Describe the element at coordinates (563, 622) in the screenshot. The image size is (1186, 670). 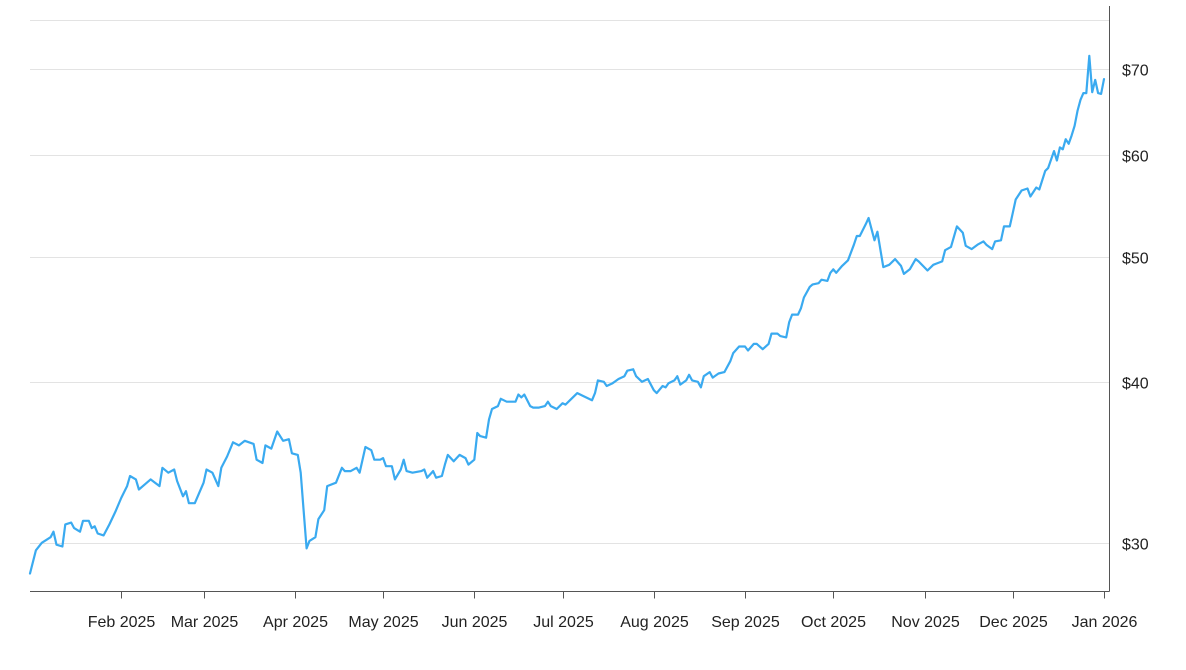
I see `x-tick-label: Jul 2025` at that location.